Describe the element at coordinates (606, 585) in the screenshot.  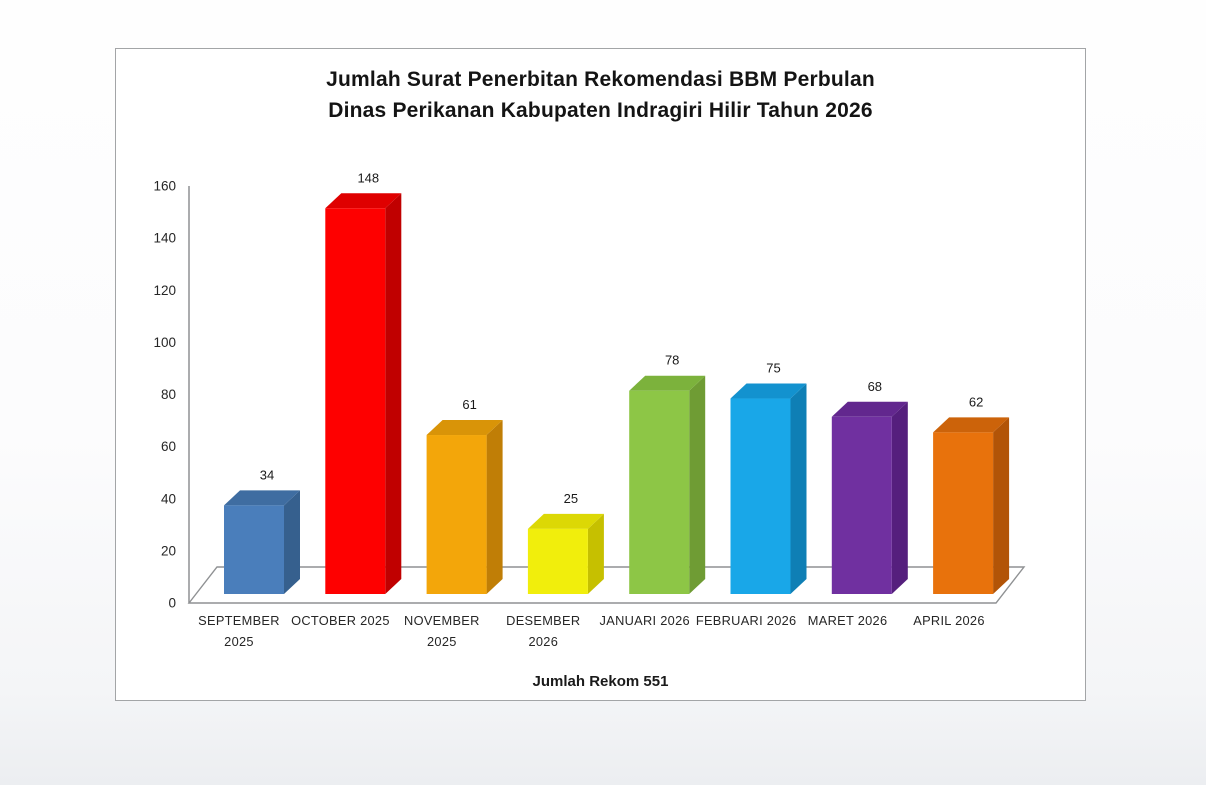
I see `chart-floor` at that location.